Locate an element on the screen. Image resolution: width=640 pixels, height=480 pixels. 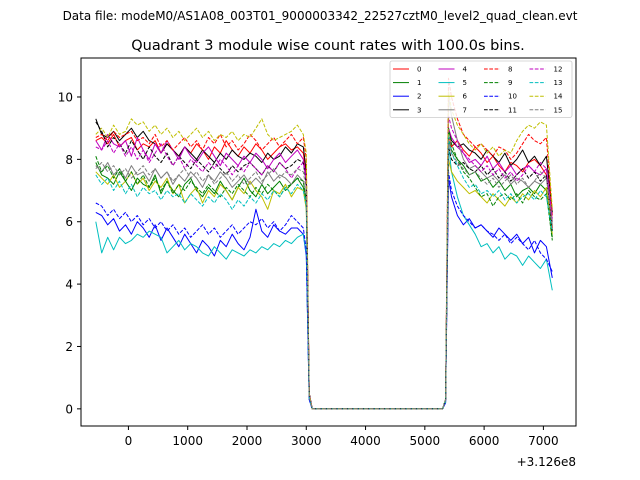
legend-label-11: 11 is located at coordinates (512, 110).